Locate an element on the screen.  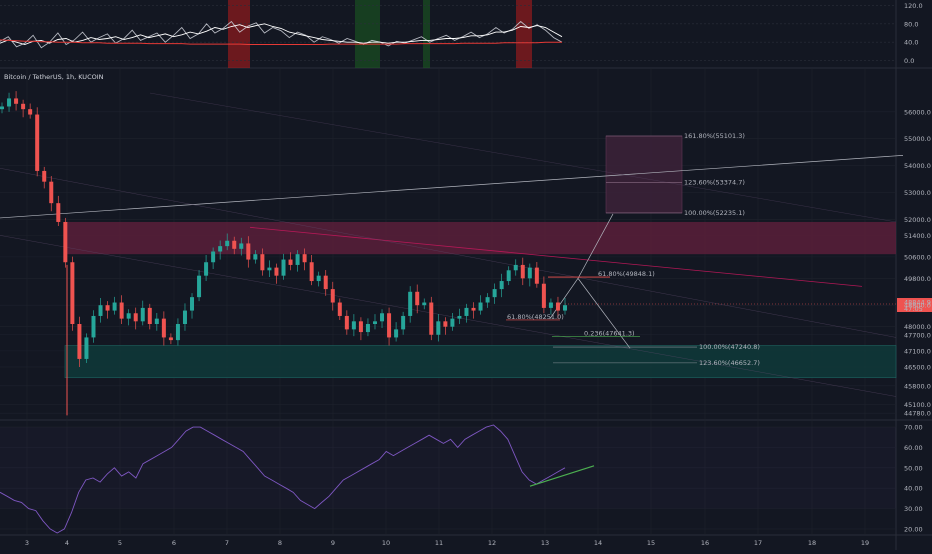
time-tick: 19 is located at coordinates (865, 543).